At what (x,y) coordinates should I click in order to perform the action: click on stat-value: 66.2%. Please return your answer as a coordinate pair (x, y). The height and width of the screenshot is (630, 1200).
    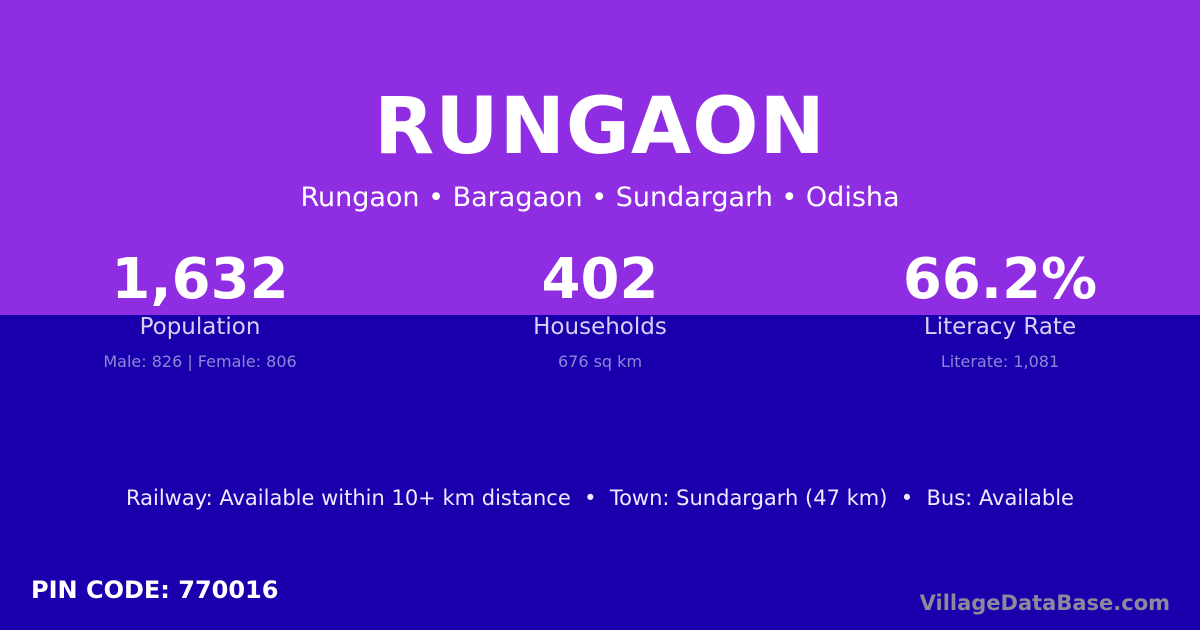
    Looking at the image, I should click on (1000, 279).